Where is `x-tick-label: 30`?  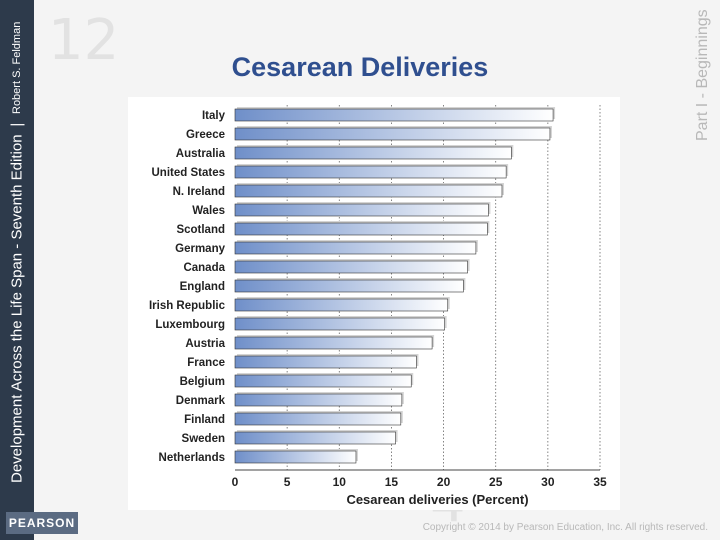
x-tick-label: 30 is located at coordinates (548, 482).